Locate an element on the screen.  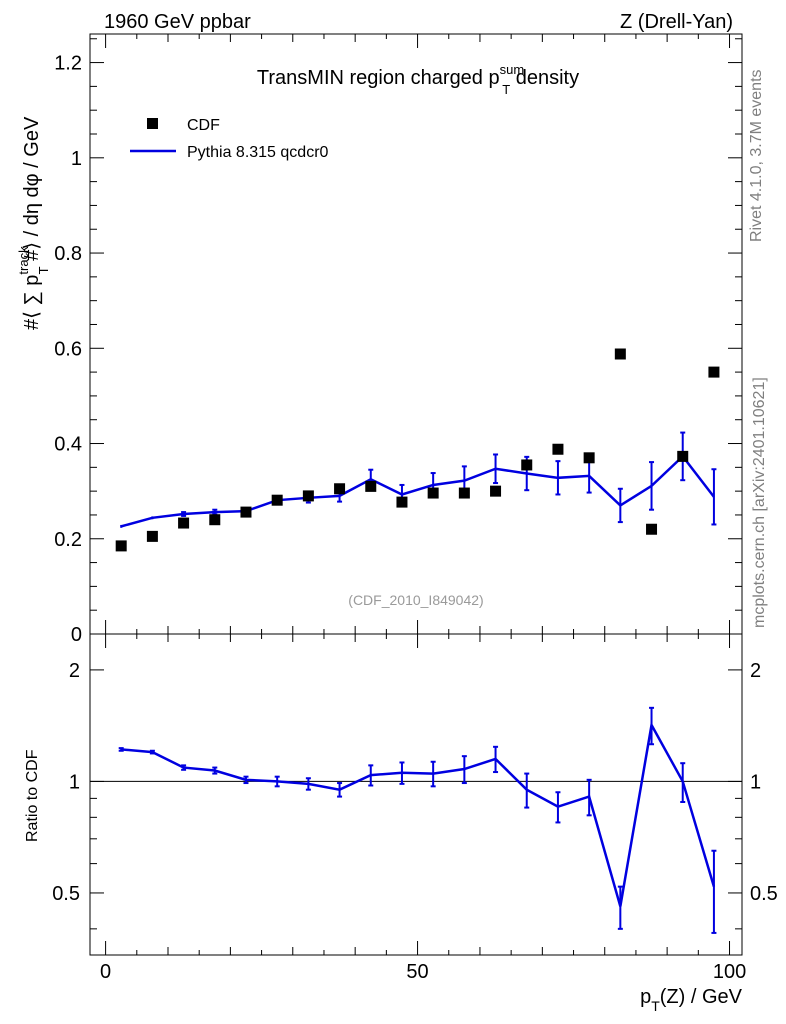
title-sup: sum is located at coordinates (512, 69).